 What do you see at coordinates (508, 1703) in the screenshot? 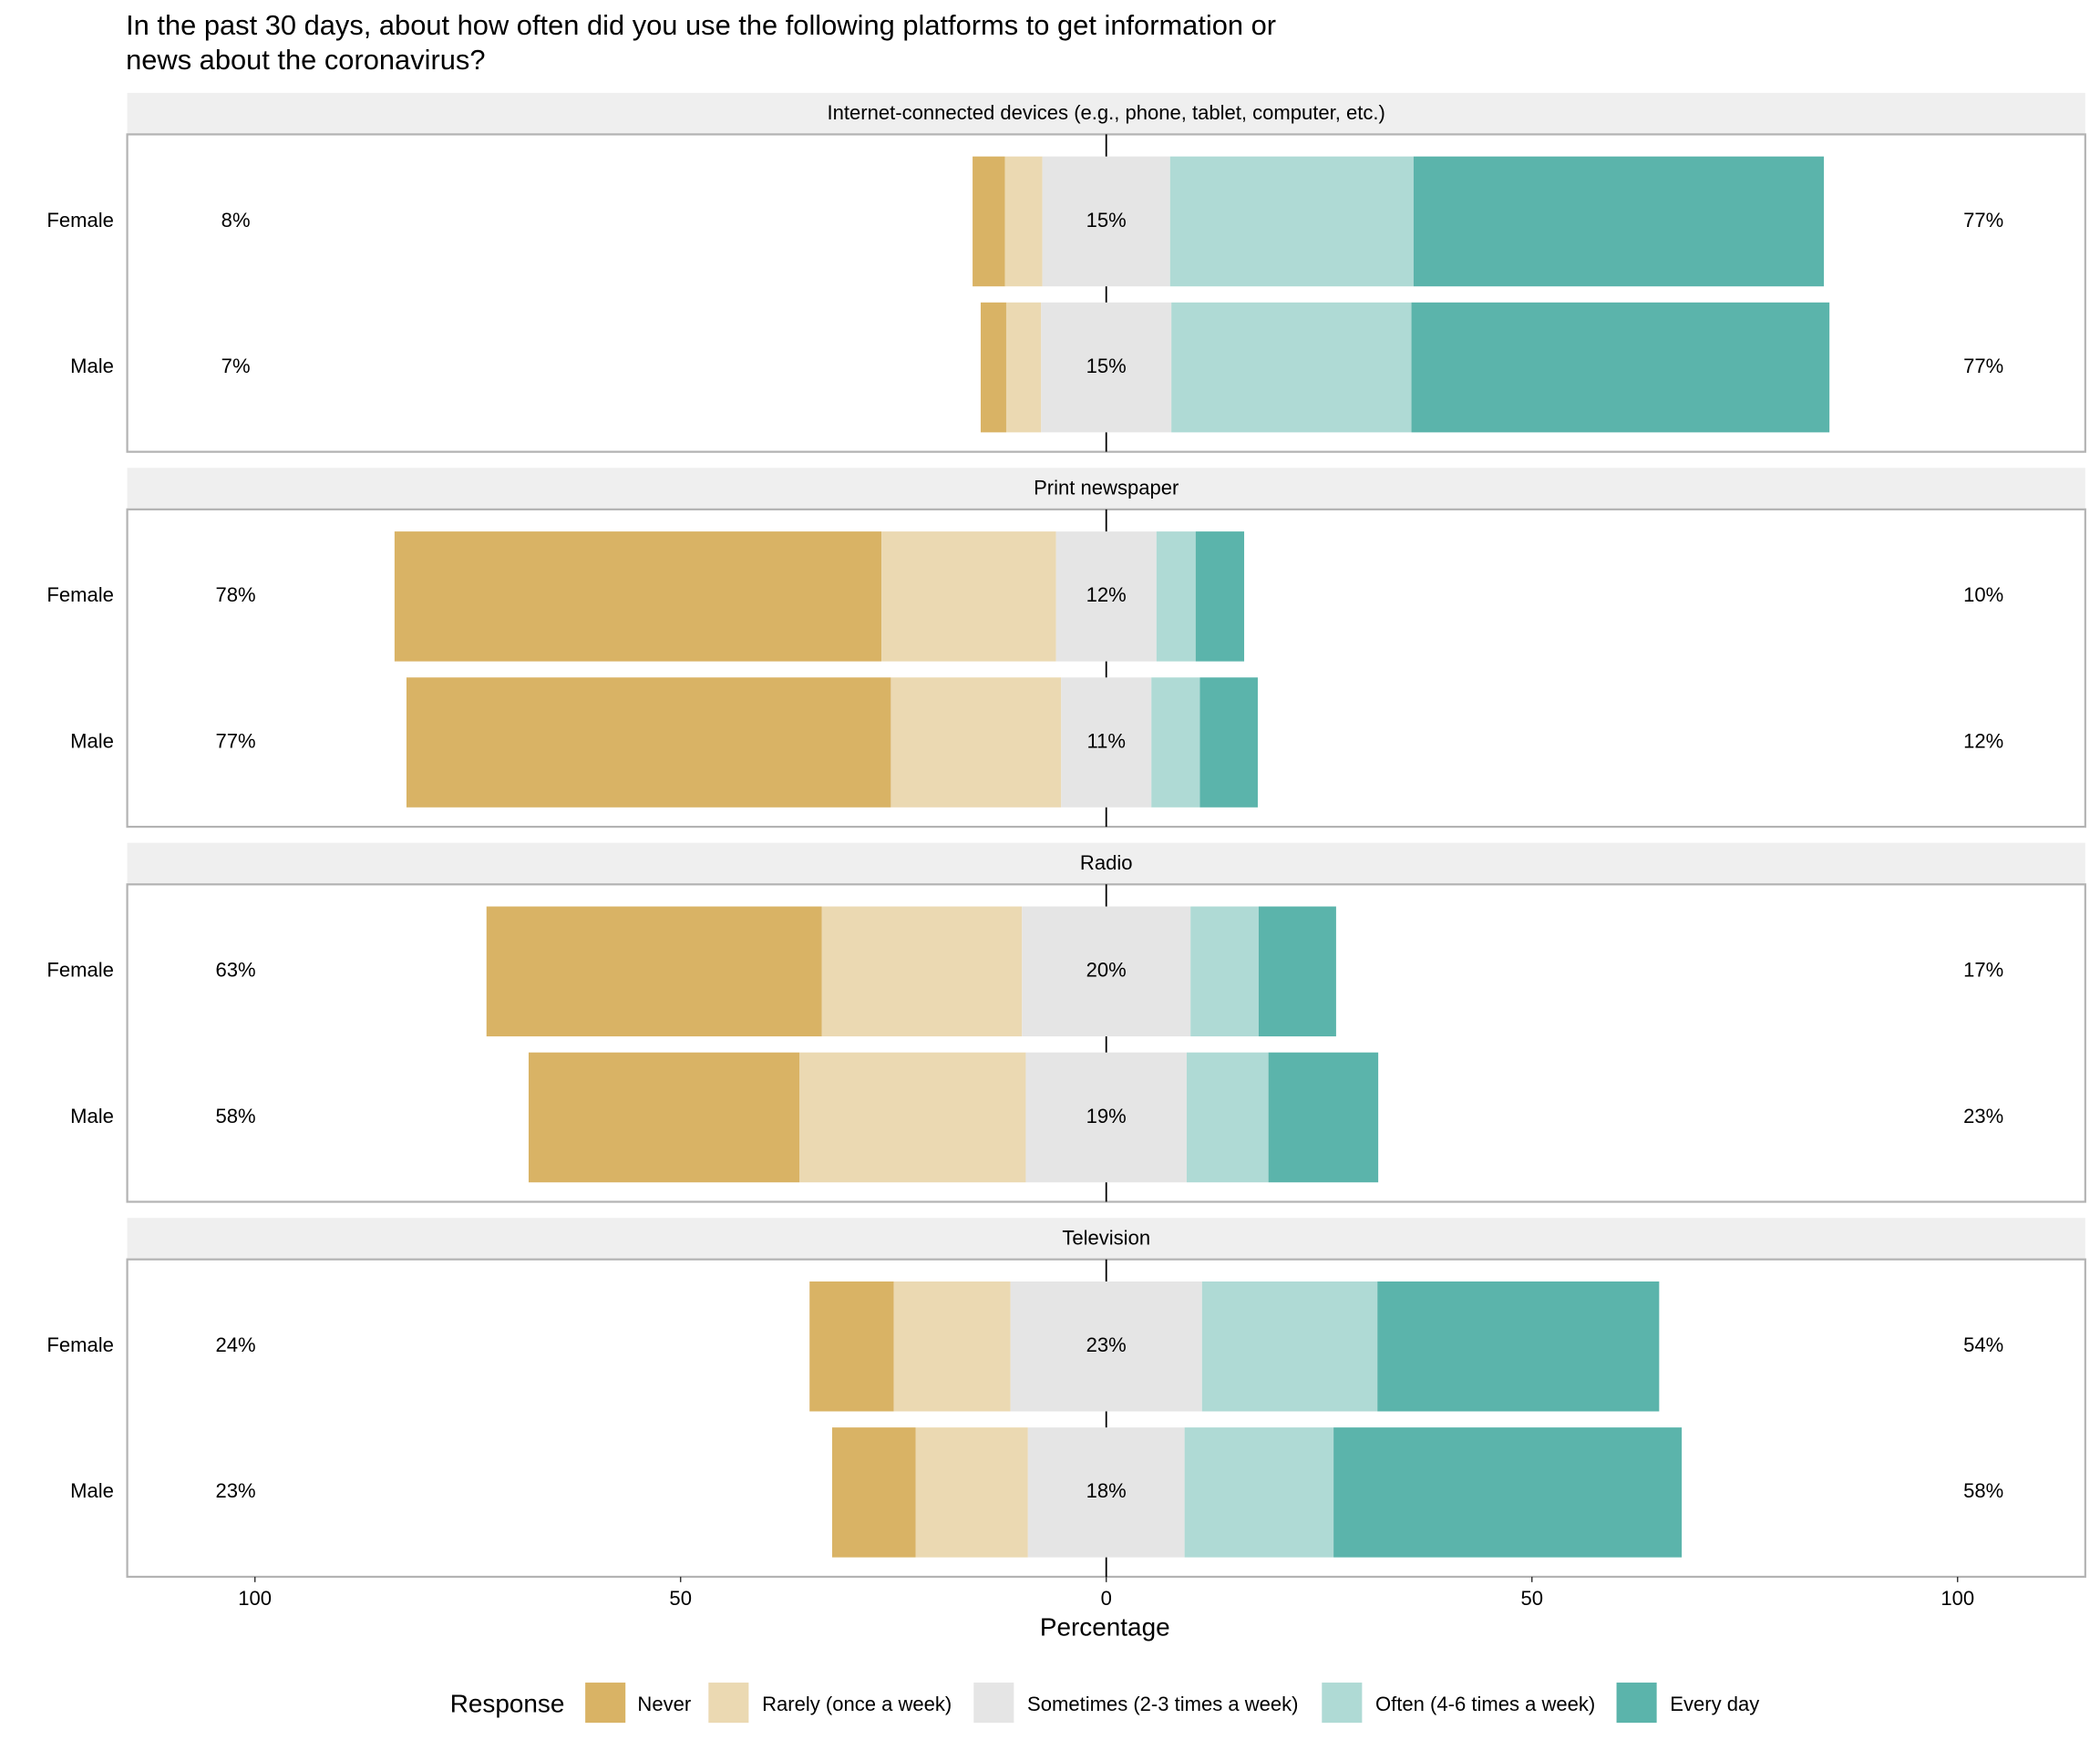
I see `legend-title: Response` at bounding box center [508, 1703].